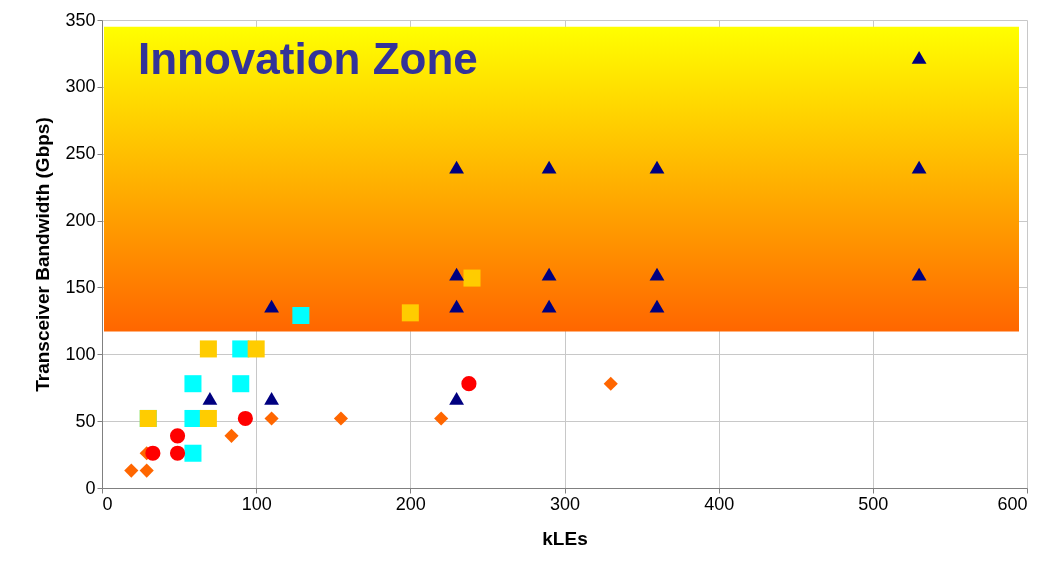 The width and height of the screenshot is (1052, 573). What do you see at coordinates (80, 220) in the screenshot?
I see `y-tick-label: 200` at bounding box center [80, 220].